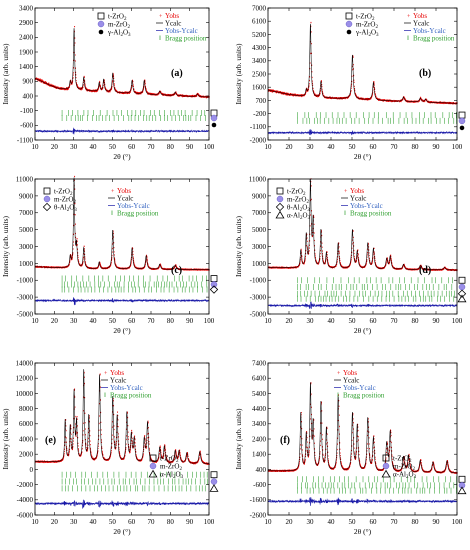 This screenshot has height=550, width=470. I want to click on y-tick-label: -600, so click(259, 485).